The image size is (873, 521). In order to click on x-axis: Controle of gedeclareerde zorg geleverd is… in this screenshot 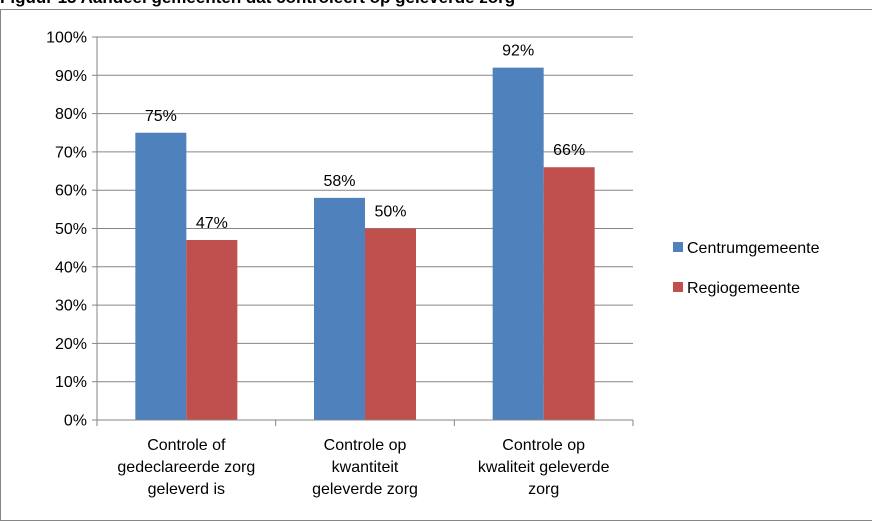, I will do `click(365, 458)`.